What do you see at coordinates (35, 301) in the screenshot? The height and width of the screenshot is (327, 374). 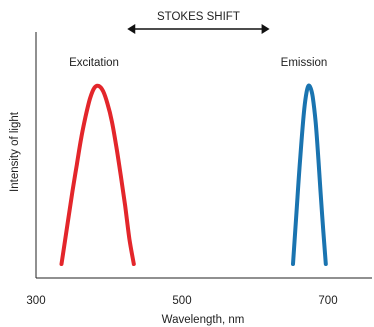 I see `x-tick-label-300: 300` at bounding box center [35, 301].